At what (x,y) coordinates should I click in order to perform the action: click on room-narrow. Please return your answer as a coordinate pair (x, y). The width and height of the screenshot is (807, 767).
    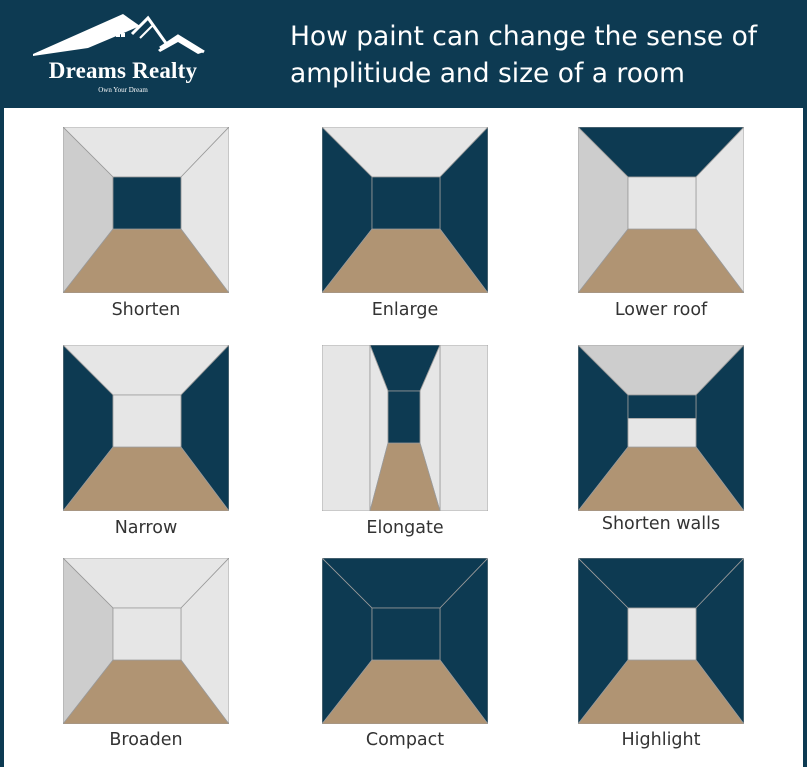
    Looking at the image, I should click on (146, 428).